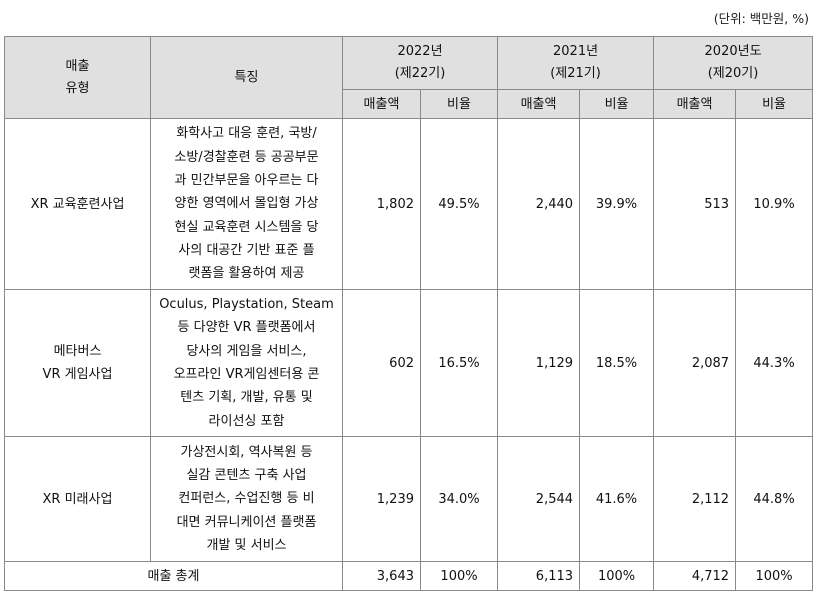 The image size is (817, 599). Describe the element at coordinates (695, 204) in the screenshot. I see `sales-2020: 513` at that location.